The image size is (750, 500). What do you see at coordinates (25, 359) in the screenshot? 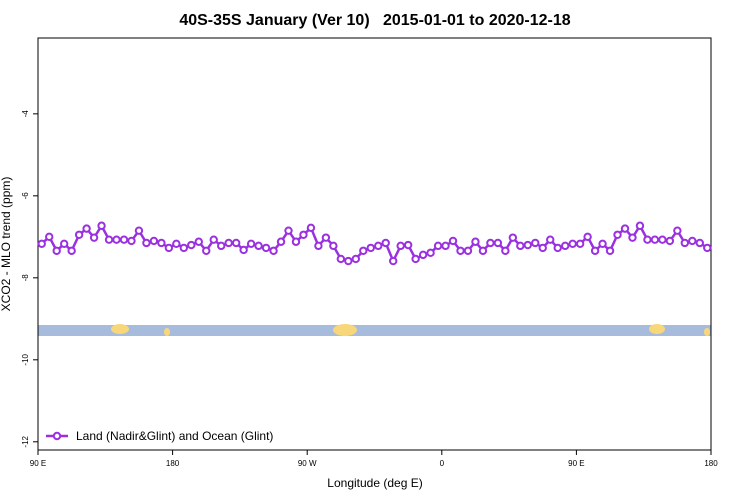
I see `y-tick-label: -10` at bounding box center [25, 359].